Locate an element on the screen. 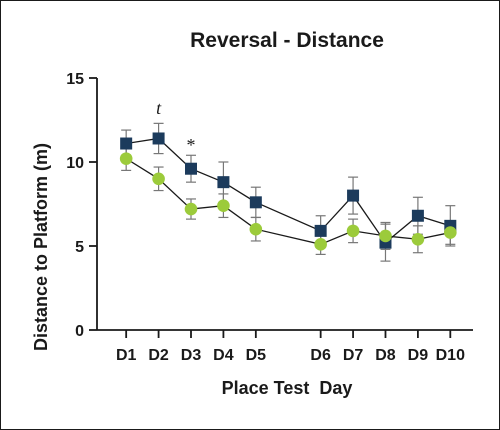 The image size is (500, 430). x-tick-label: D9 is located at coordinates (418, 355).